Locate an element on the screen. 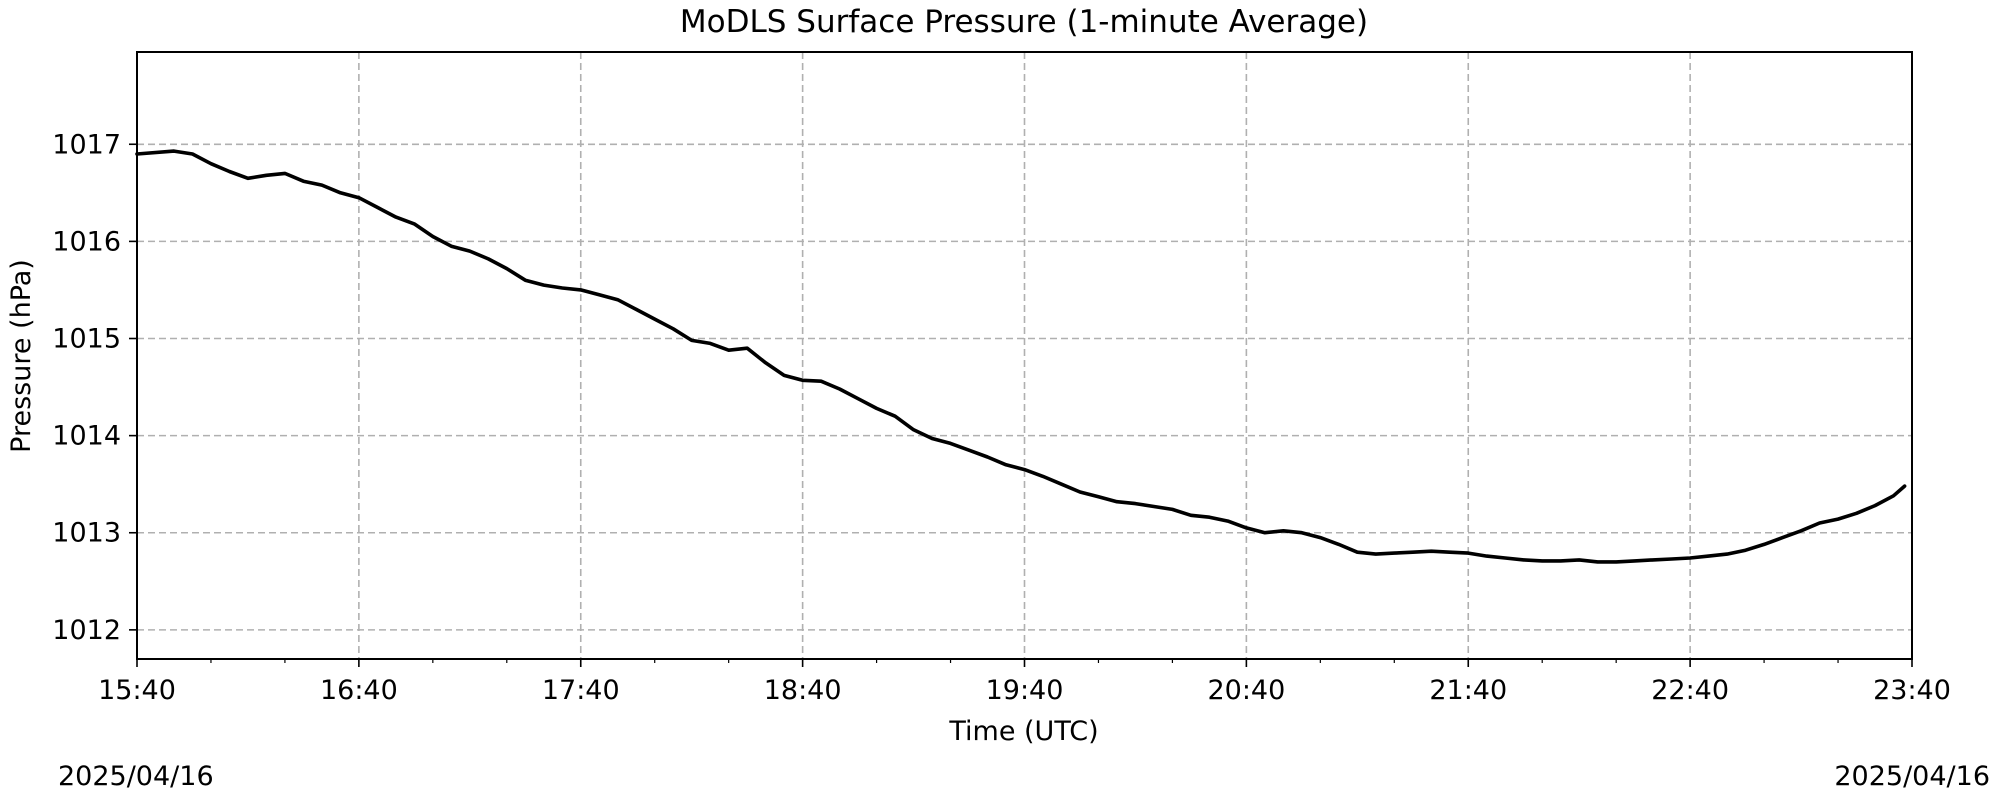  x-end-date-label: 2025/04/16 is located at coordinates (1912, 776).